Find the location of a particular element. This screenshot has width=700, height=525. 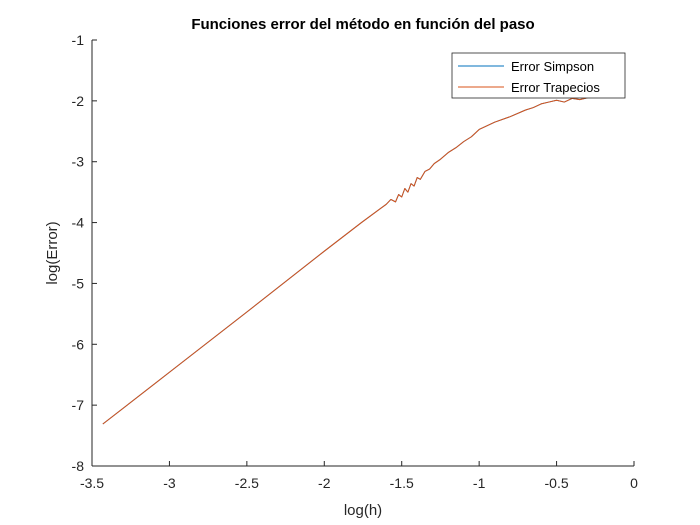

x-tick-label: 0 is located at coordinates (634, 483).